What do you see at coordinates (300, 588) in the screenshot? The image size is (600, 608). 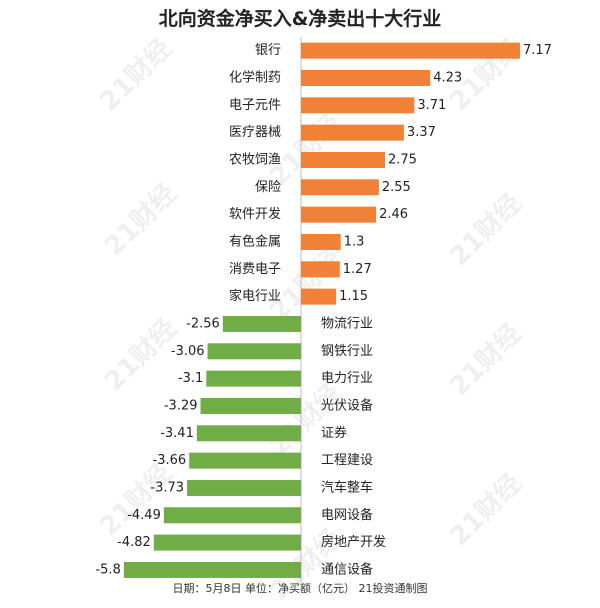 I see `chart-footer: 日期：5月8日 单位：净买额（亿元） 21投资通制图` at bounding box center [300, 588].